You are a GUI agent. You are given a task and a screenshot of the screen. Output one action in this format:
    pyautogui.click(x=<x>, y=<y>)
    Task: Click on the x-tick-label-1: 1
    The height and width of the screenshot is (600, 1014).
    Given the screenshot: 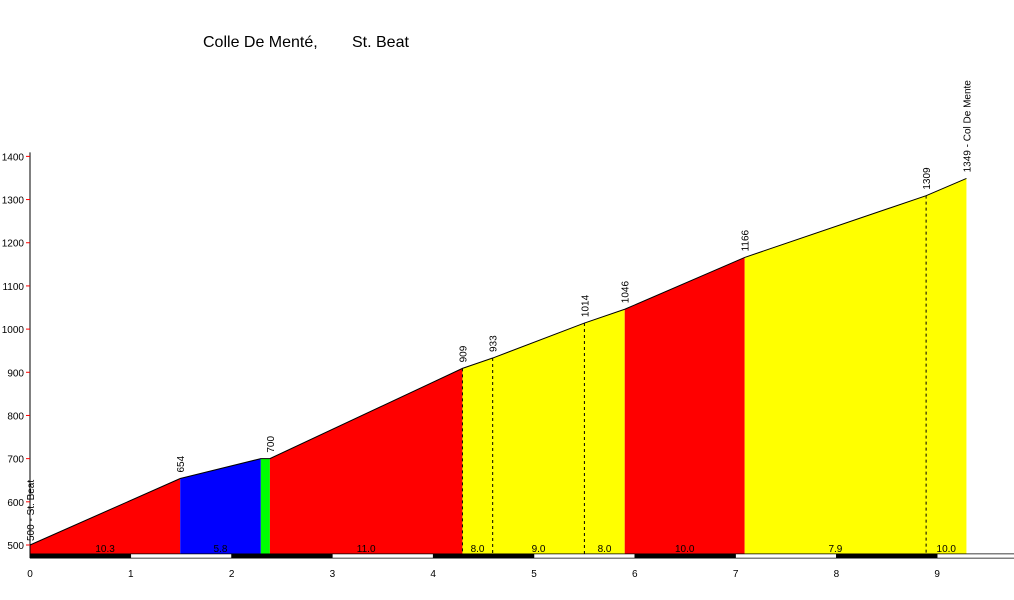 What is the action you would take?
    pyautogui.click(x=131, y=574)
    